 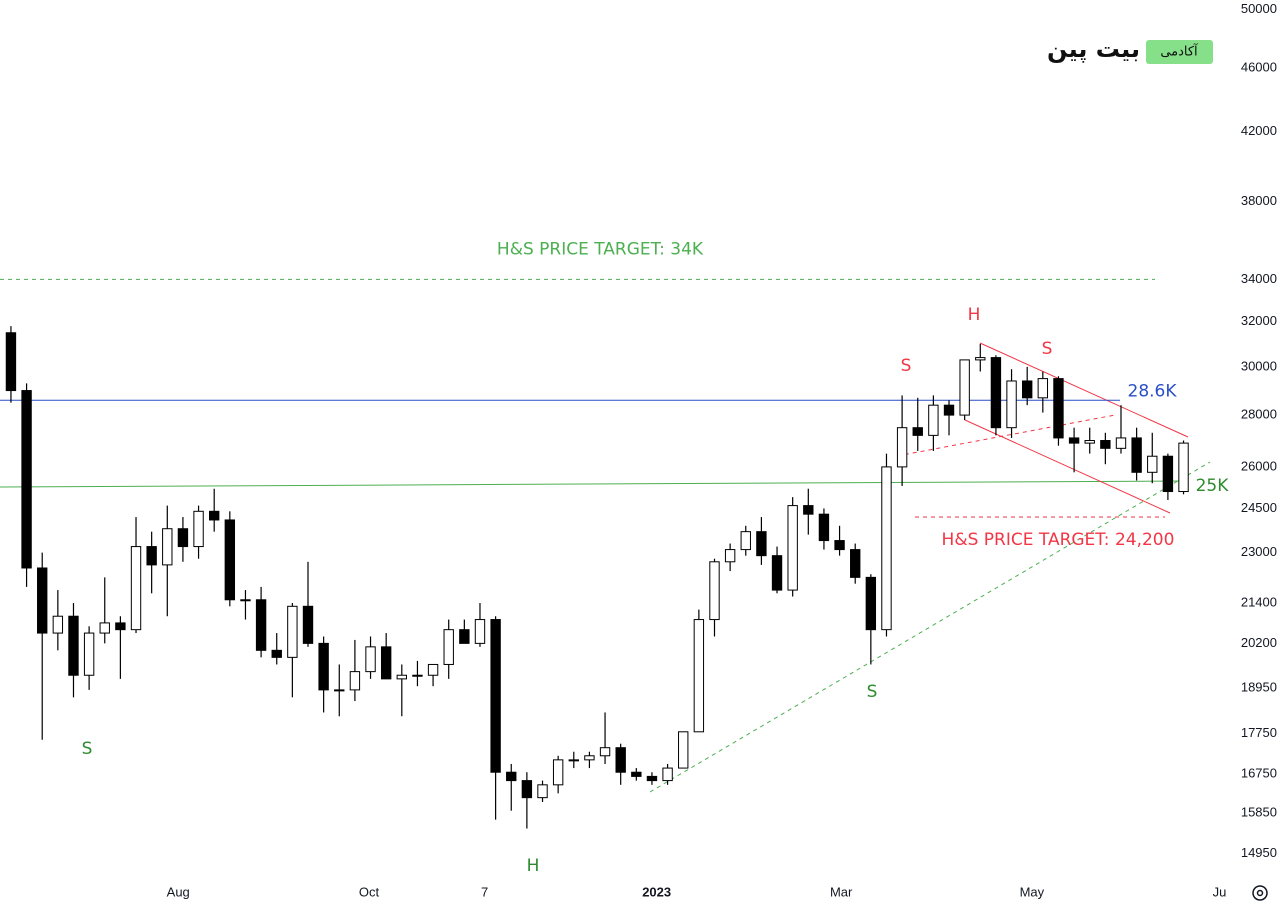 I want to click on x-tick-label: Ju, so click(x=1220, y=891).